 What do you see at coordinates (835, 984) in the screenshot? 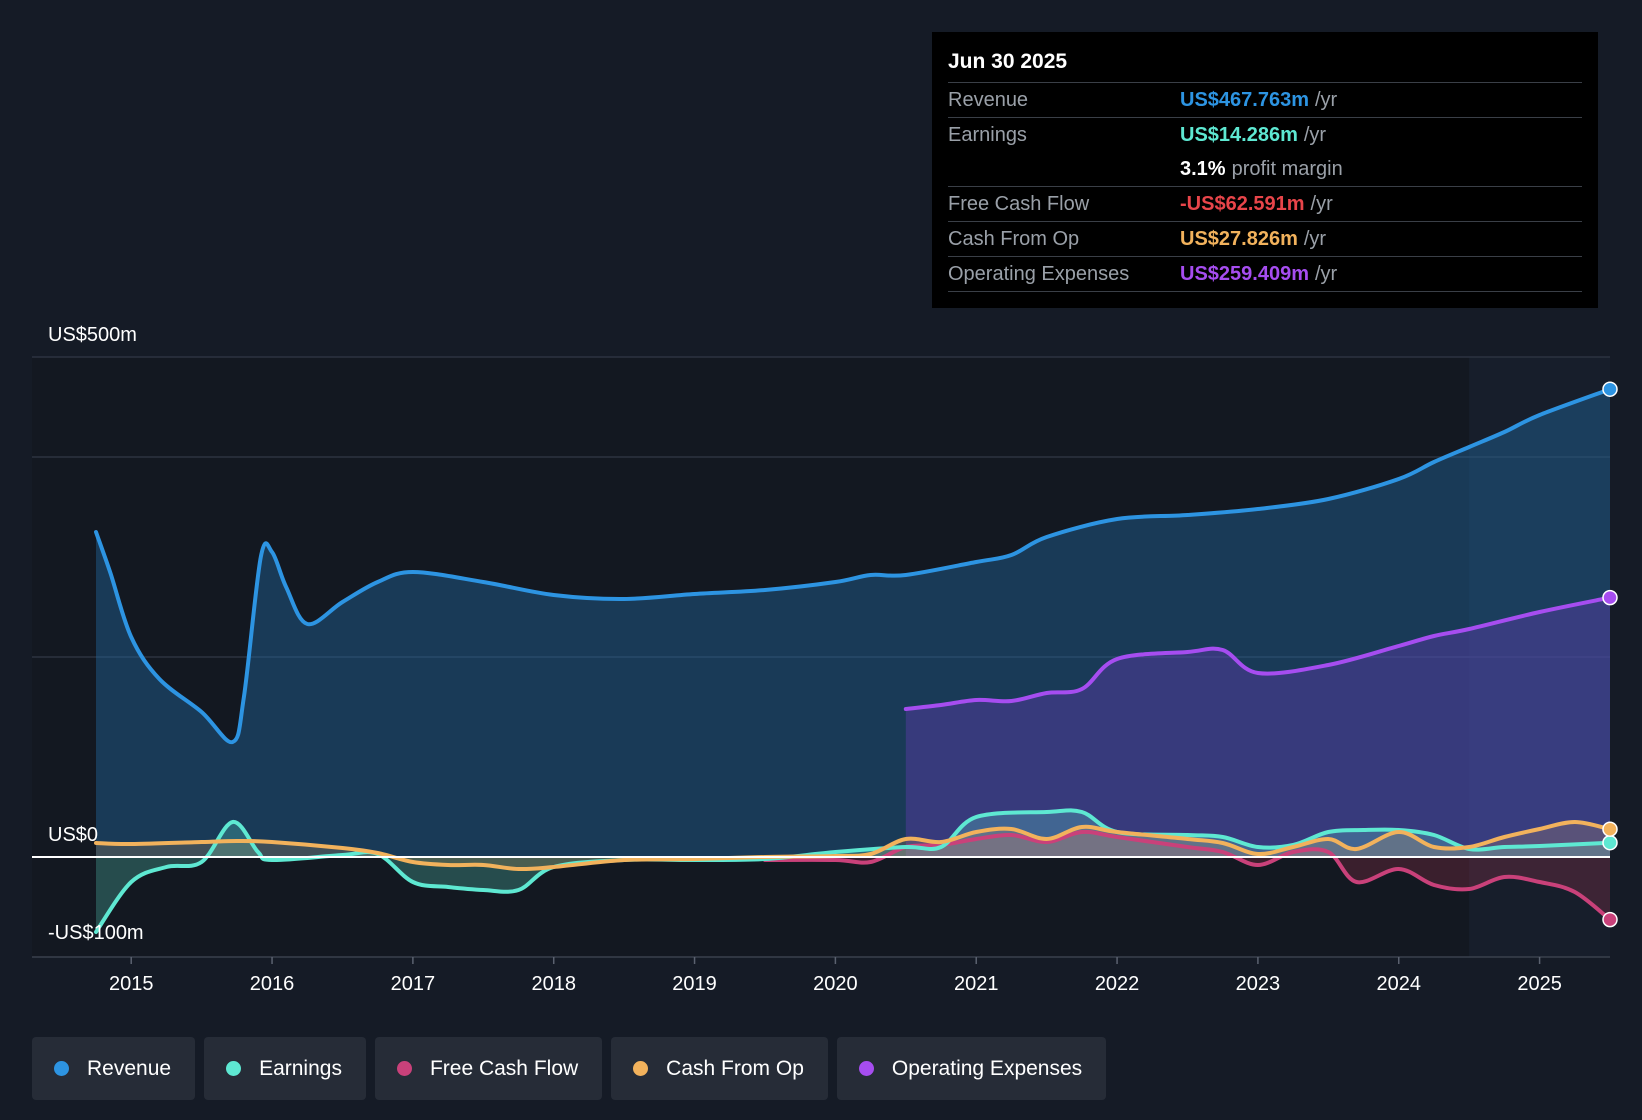
I see `x-tick-label: 2020` at bounding box center [835, 984].